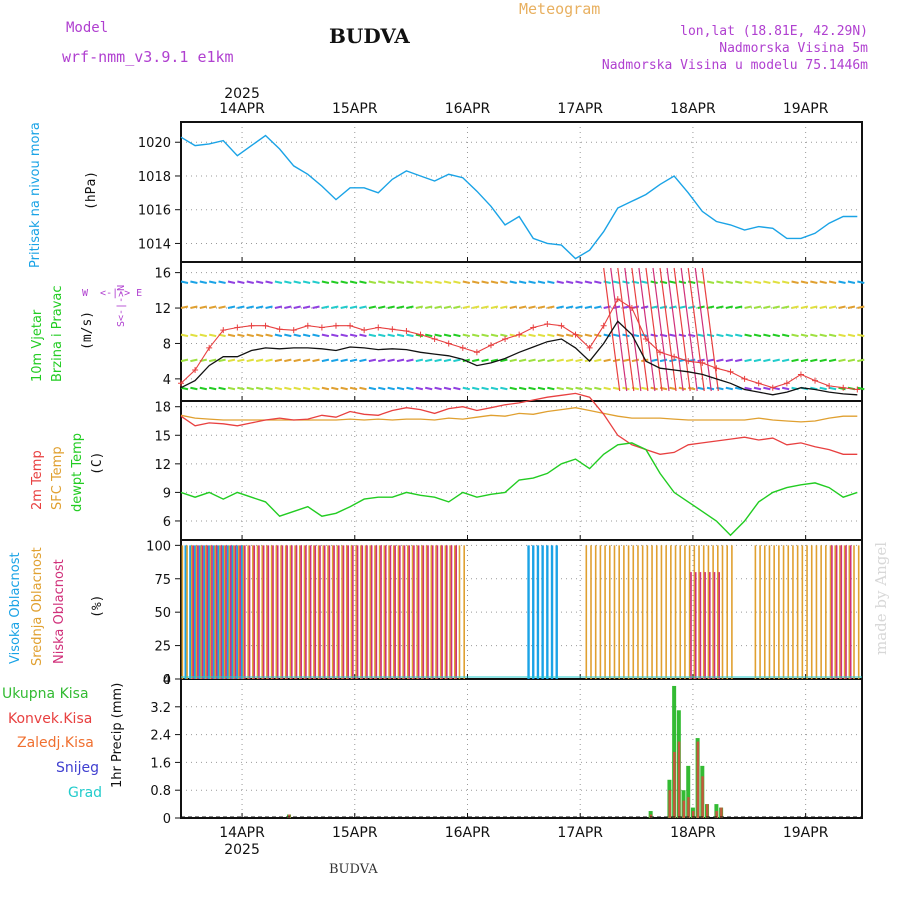 This screenshot has height=900, width=900. I want to click on ytick-label-4-5: 4, so click(167, 680).